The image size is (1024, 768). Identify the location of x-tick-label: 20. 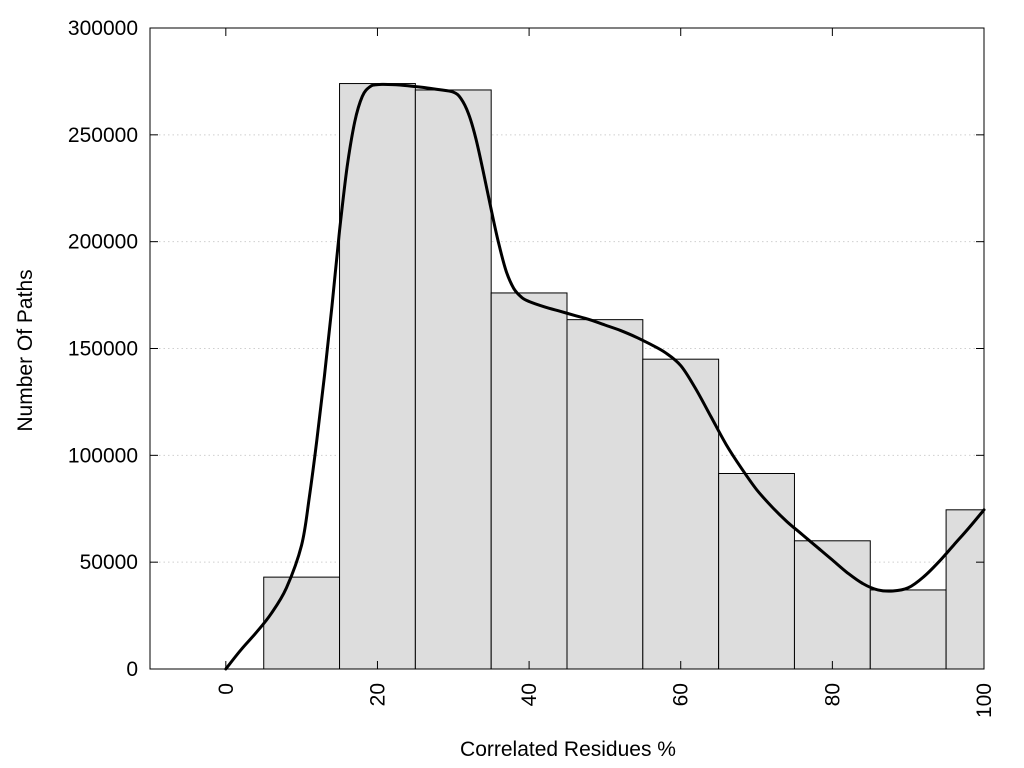
(377, 694).